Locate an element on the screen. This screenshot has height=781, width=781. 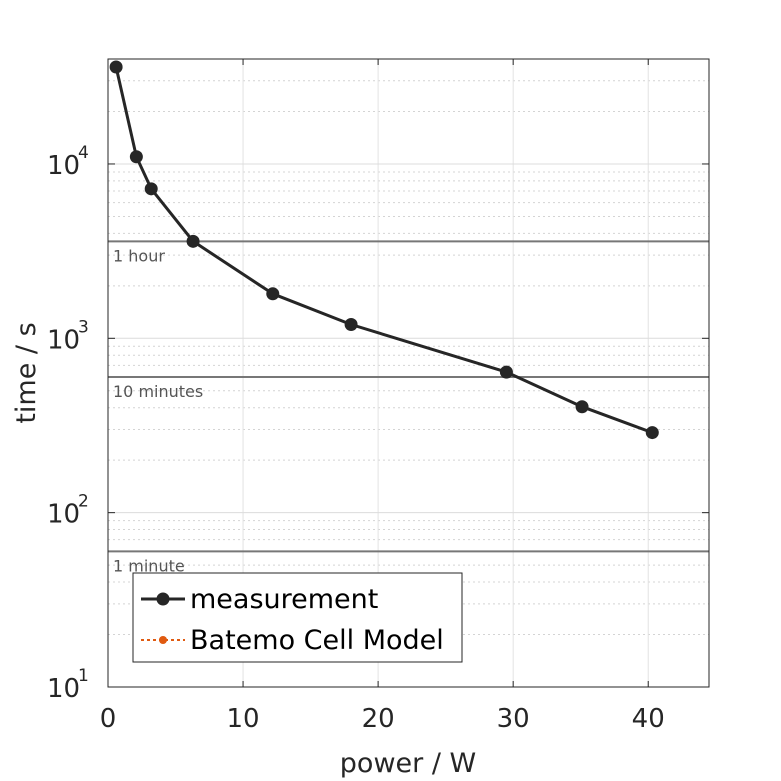
legend-box is located at coordinates (297, 617).